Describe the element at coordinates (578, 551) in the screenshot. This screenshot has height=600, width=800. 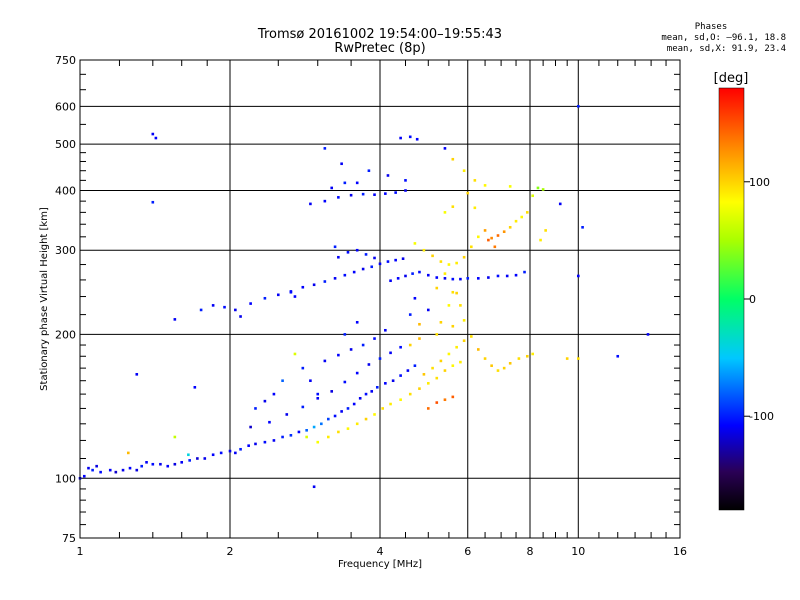
I see `x-tick-label: 10` at that location.